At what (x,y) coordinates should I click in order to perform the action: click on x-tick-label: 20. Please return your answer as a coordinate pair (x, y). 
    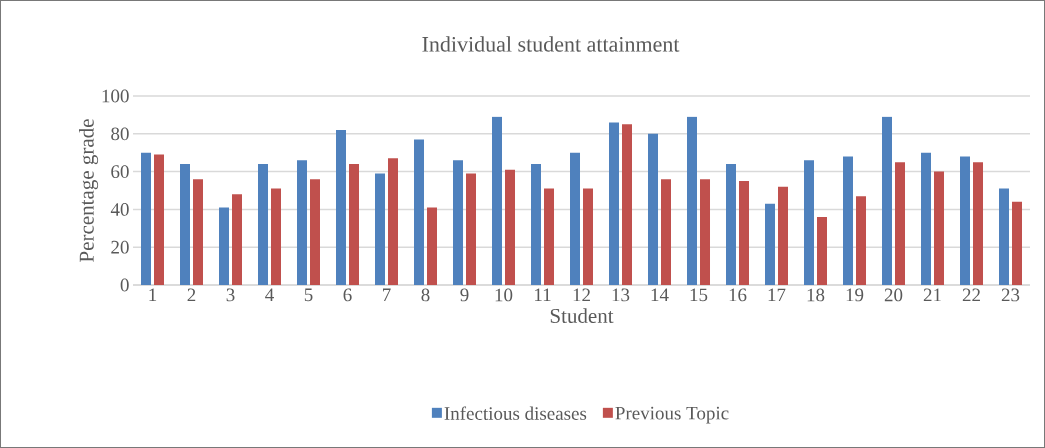
    Looking at the image, I should click on (893, 295).